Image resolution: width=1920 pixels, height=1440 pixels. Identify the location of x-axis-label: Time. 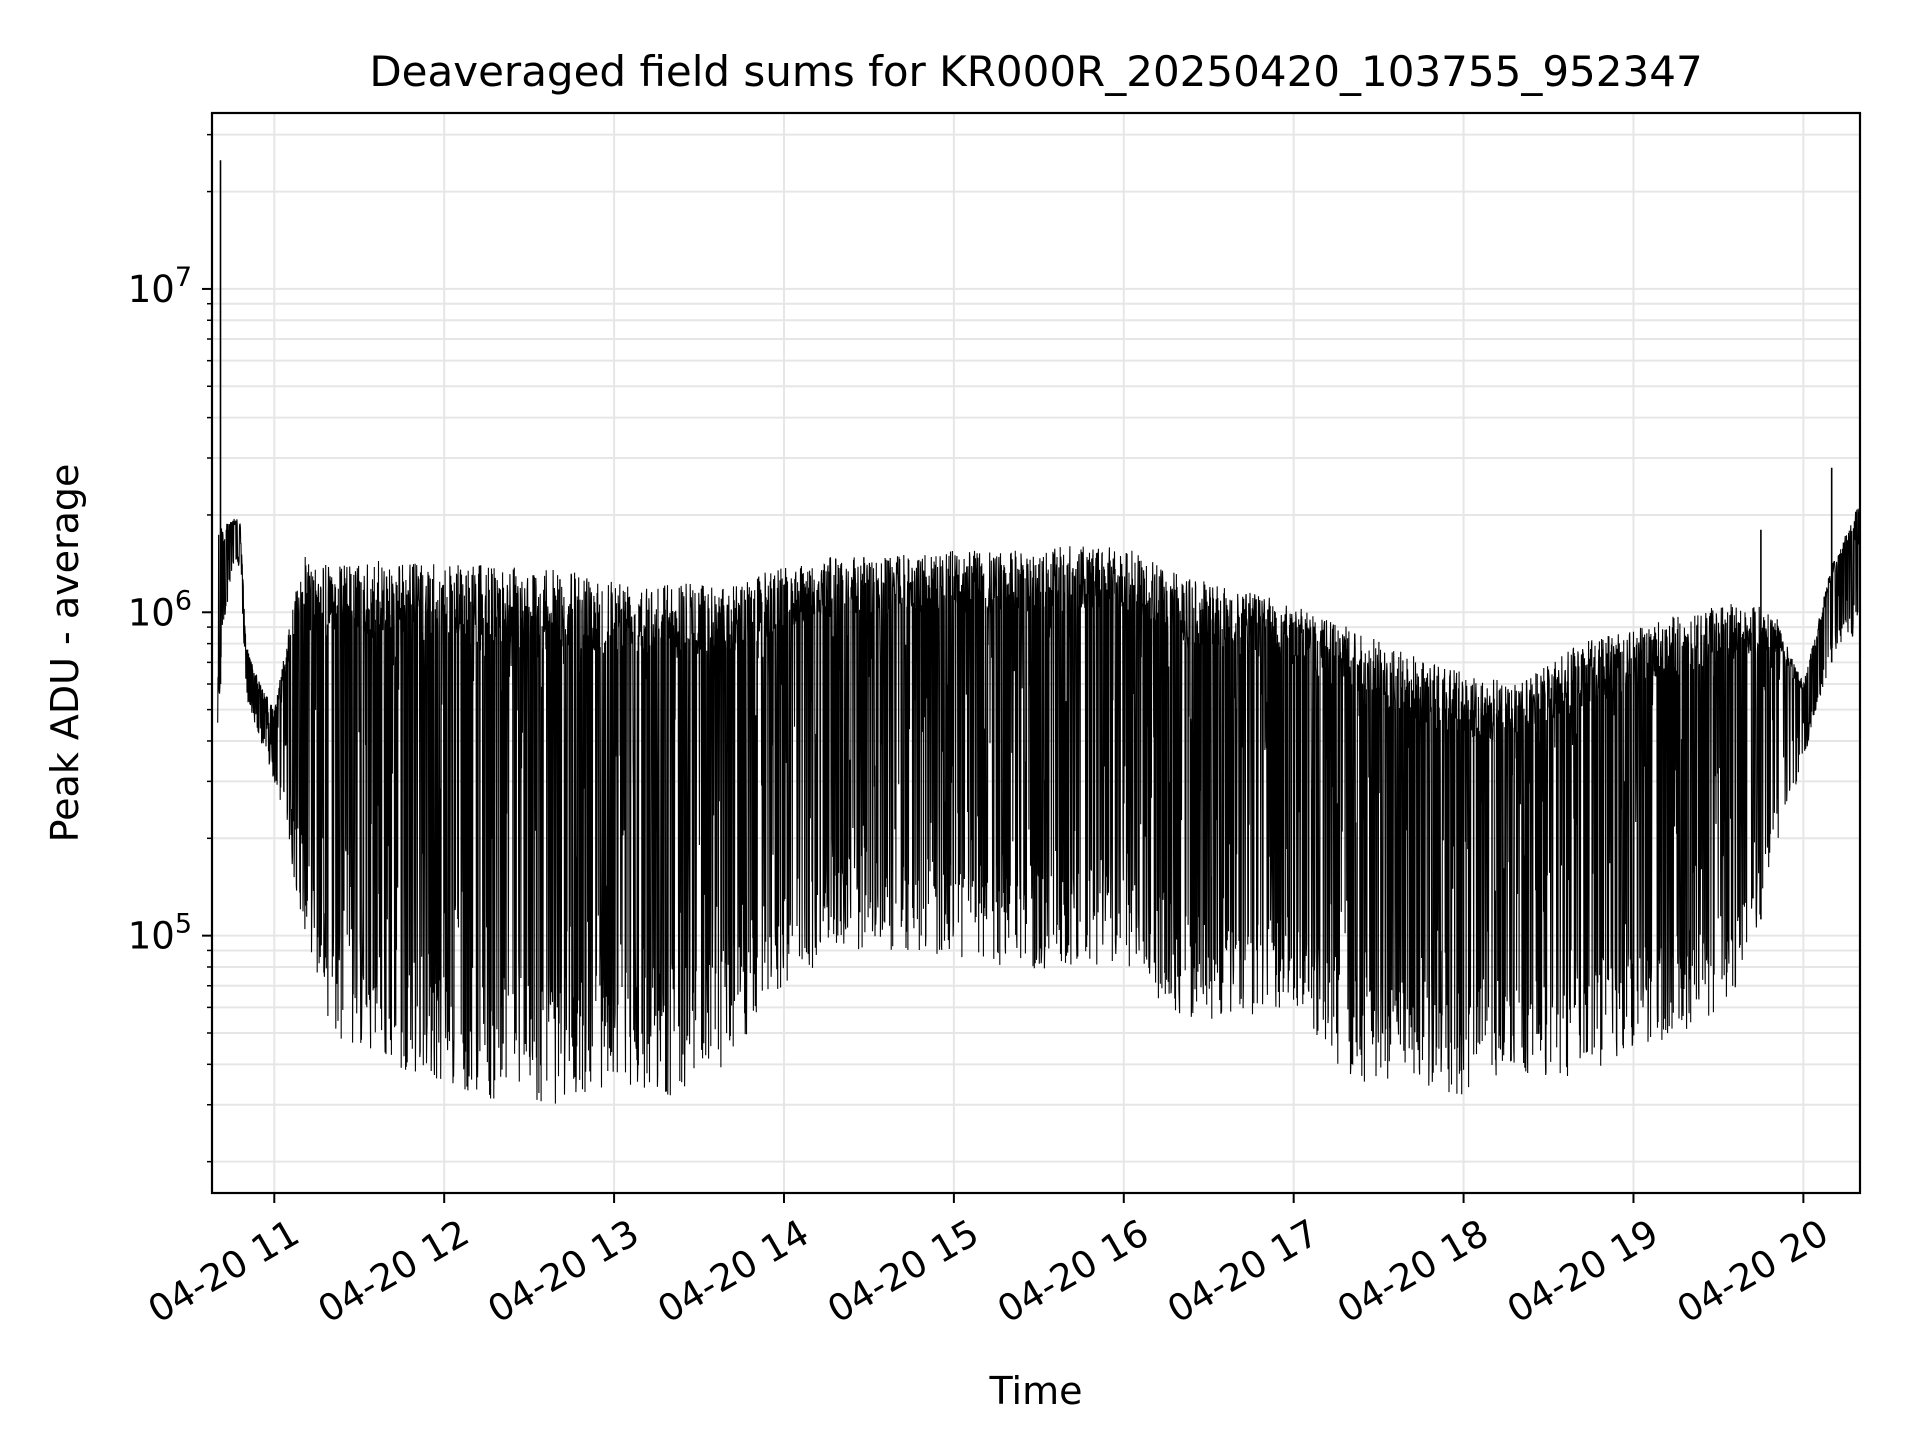
(1036, 1391).